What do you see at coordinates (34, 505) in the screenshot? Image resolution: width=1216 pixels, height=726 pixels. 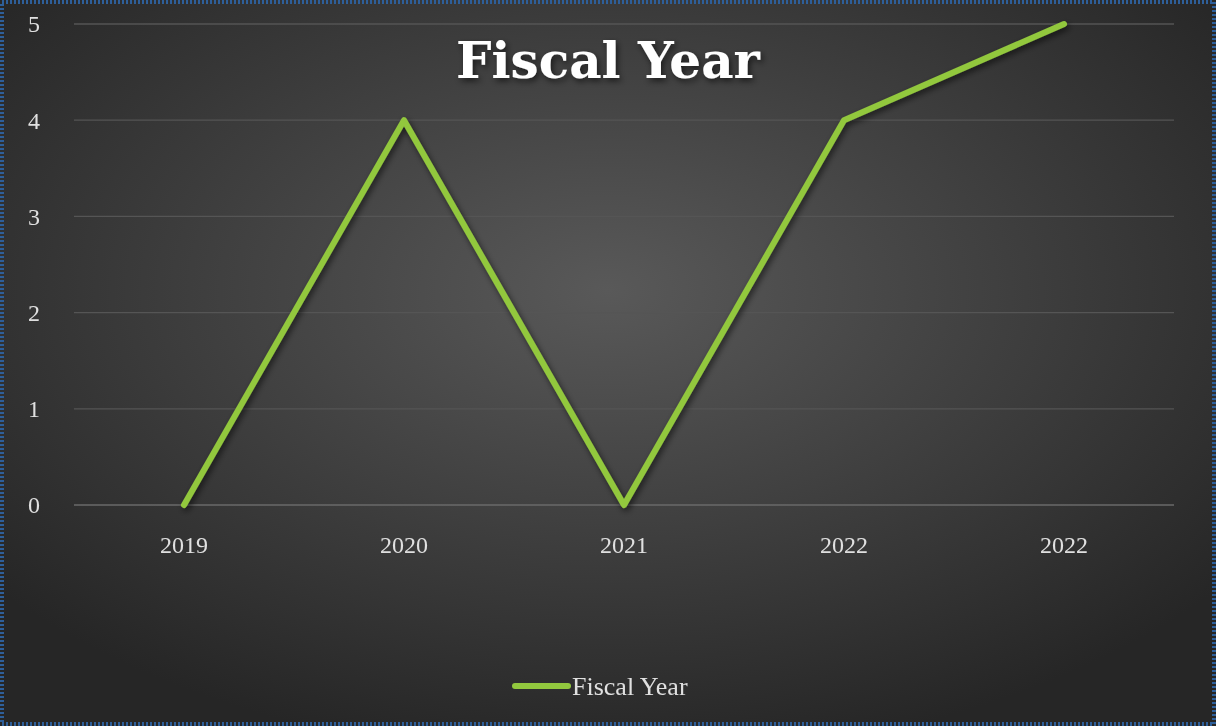 I see `y-tick-label: 0` at bounding box center [34, 505].